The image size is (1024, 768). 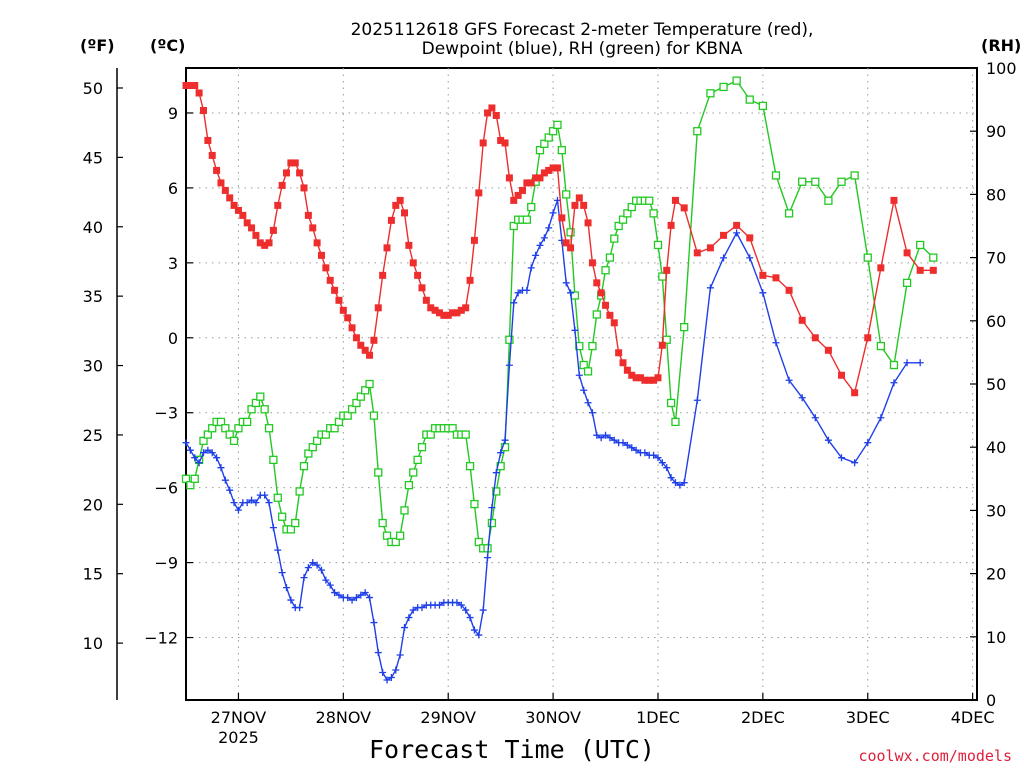 What do you see at coordinates (93, 296) in the screenshot?
I see `f-tick-label: 35` at bounding box center [93, 296].